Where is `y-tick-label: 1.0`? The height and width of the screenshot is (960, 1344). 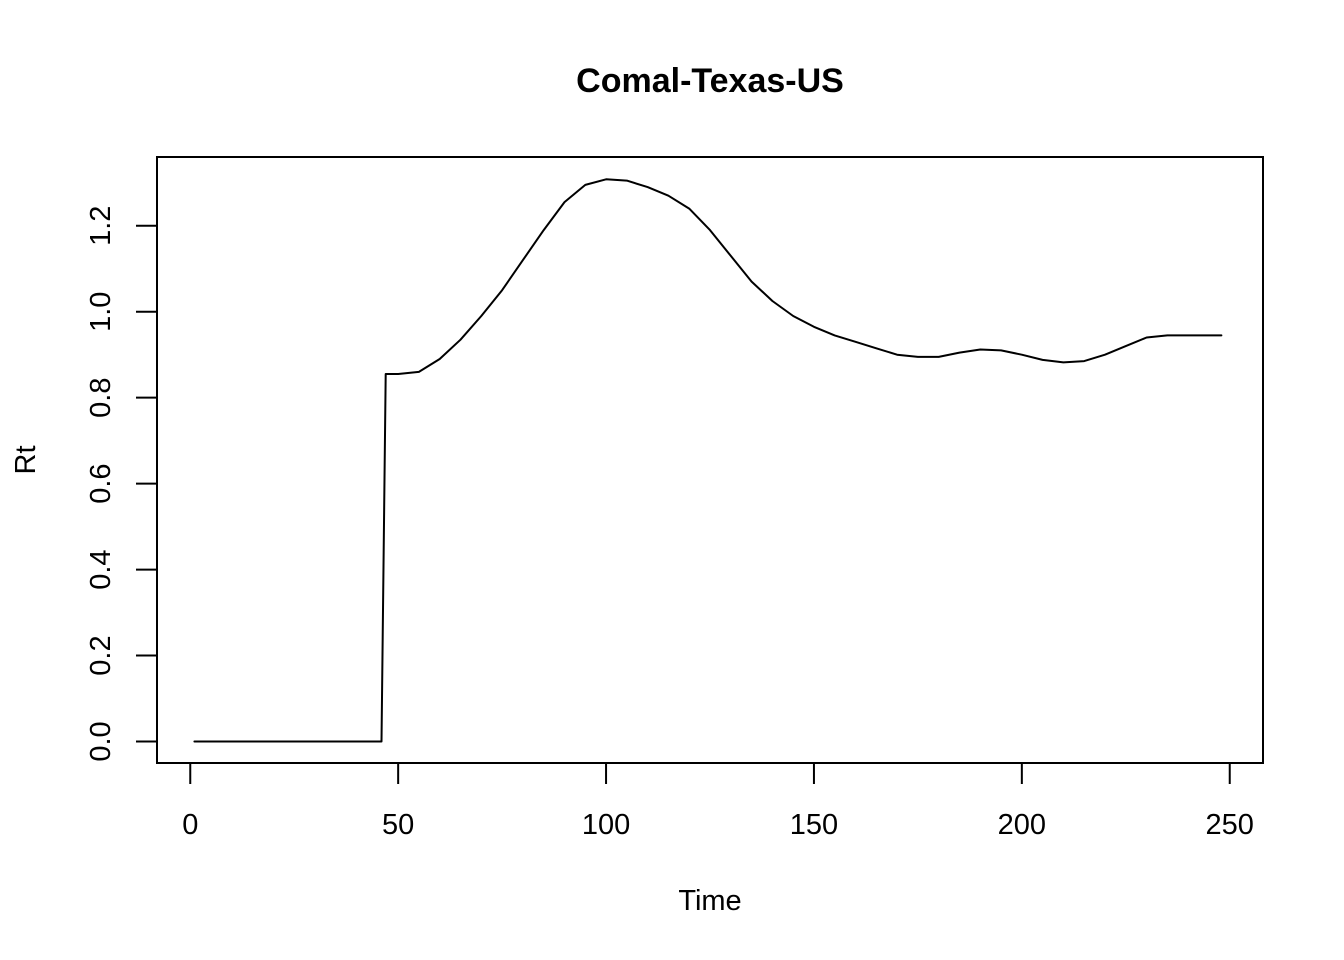
y-tick-label: 1.0 is located at coordinates (101, 312).